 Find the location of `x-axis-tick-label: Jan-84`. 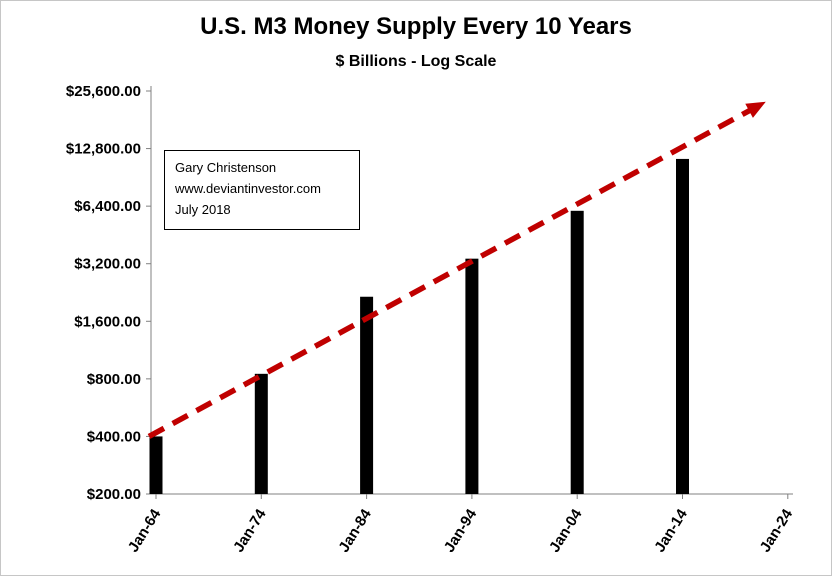

x-axis-tick-label: Jan-84 is located at coordinates (355, 531).